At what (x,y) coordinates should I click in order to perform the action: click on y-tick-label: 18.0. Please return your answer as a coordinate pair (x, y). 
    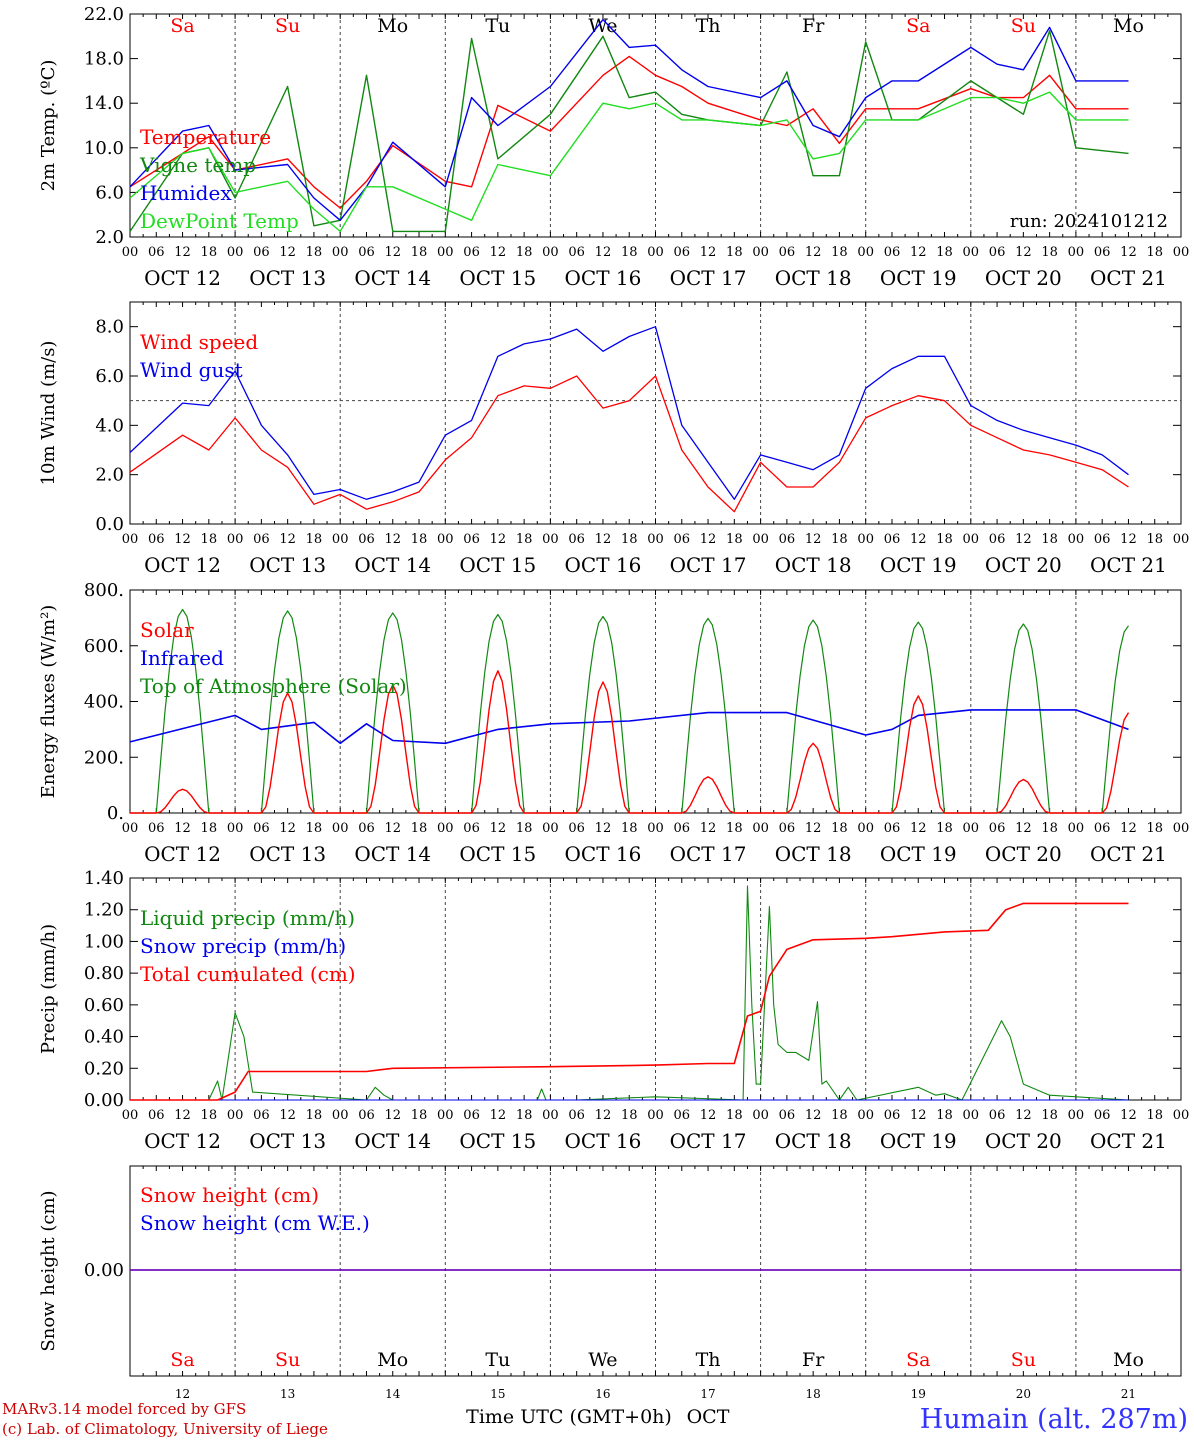
    Looking at the image, I should click on (104, 59).